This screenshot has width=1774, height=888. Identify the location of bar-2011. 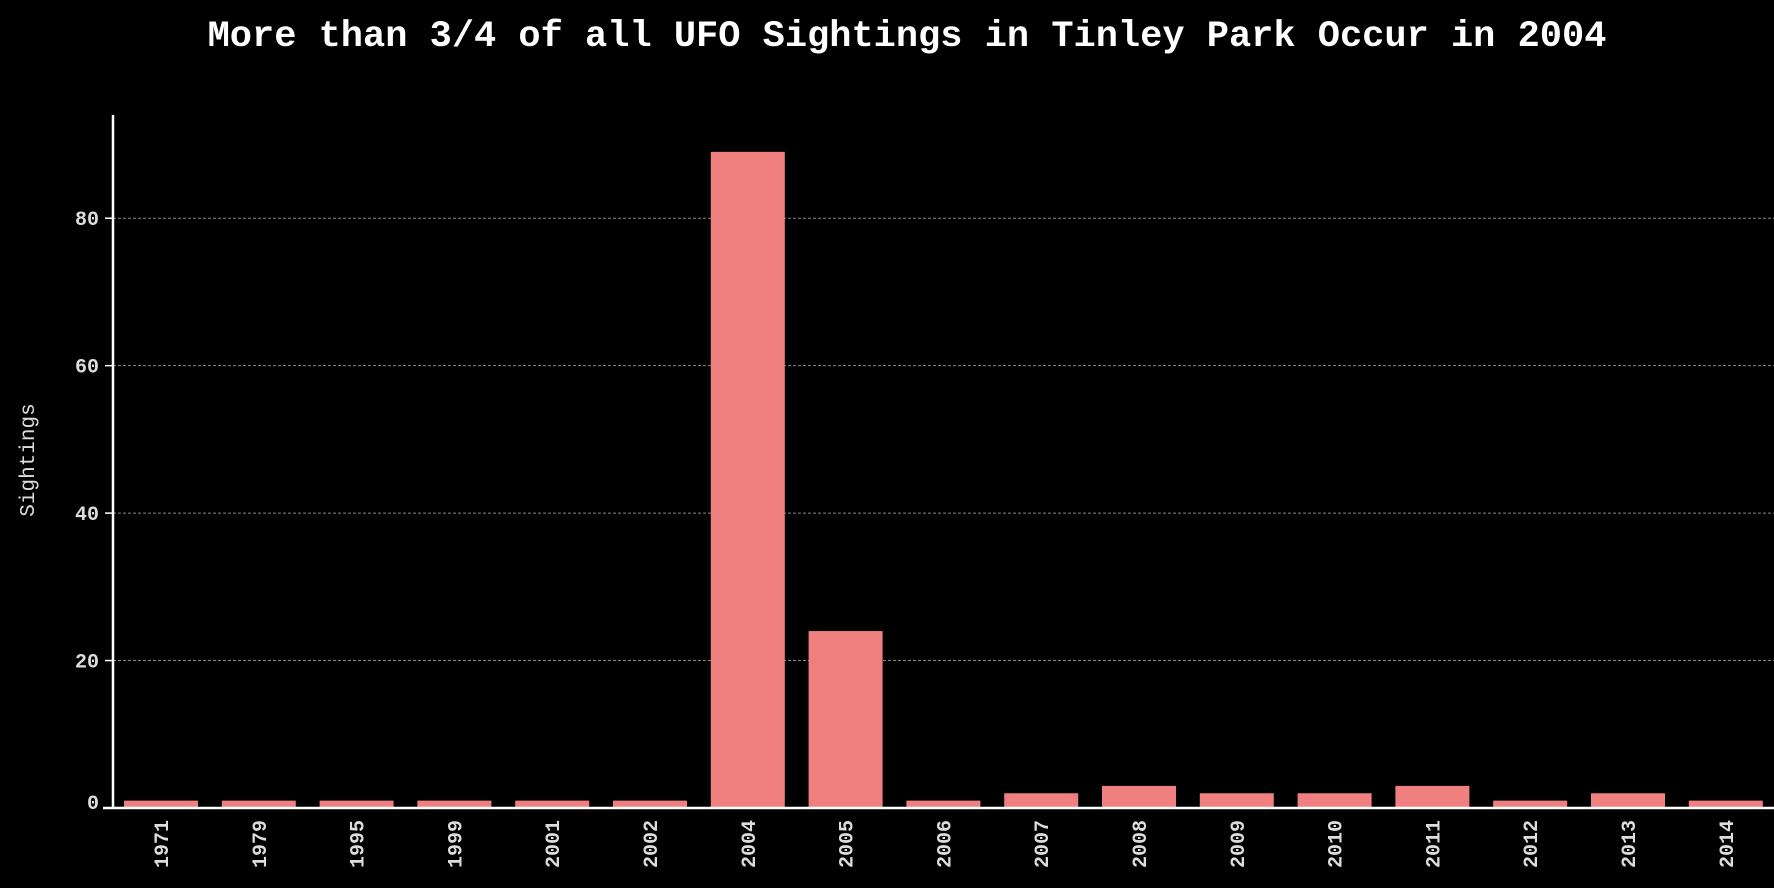
(1432, 796).